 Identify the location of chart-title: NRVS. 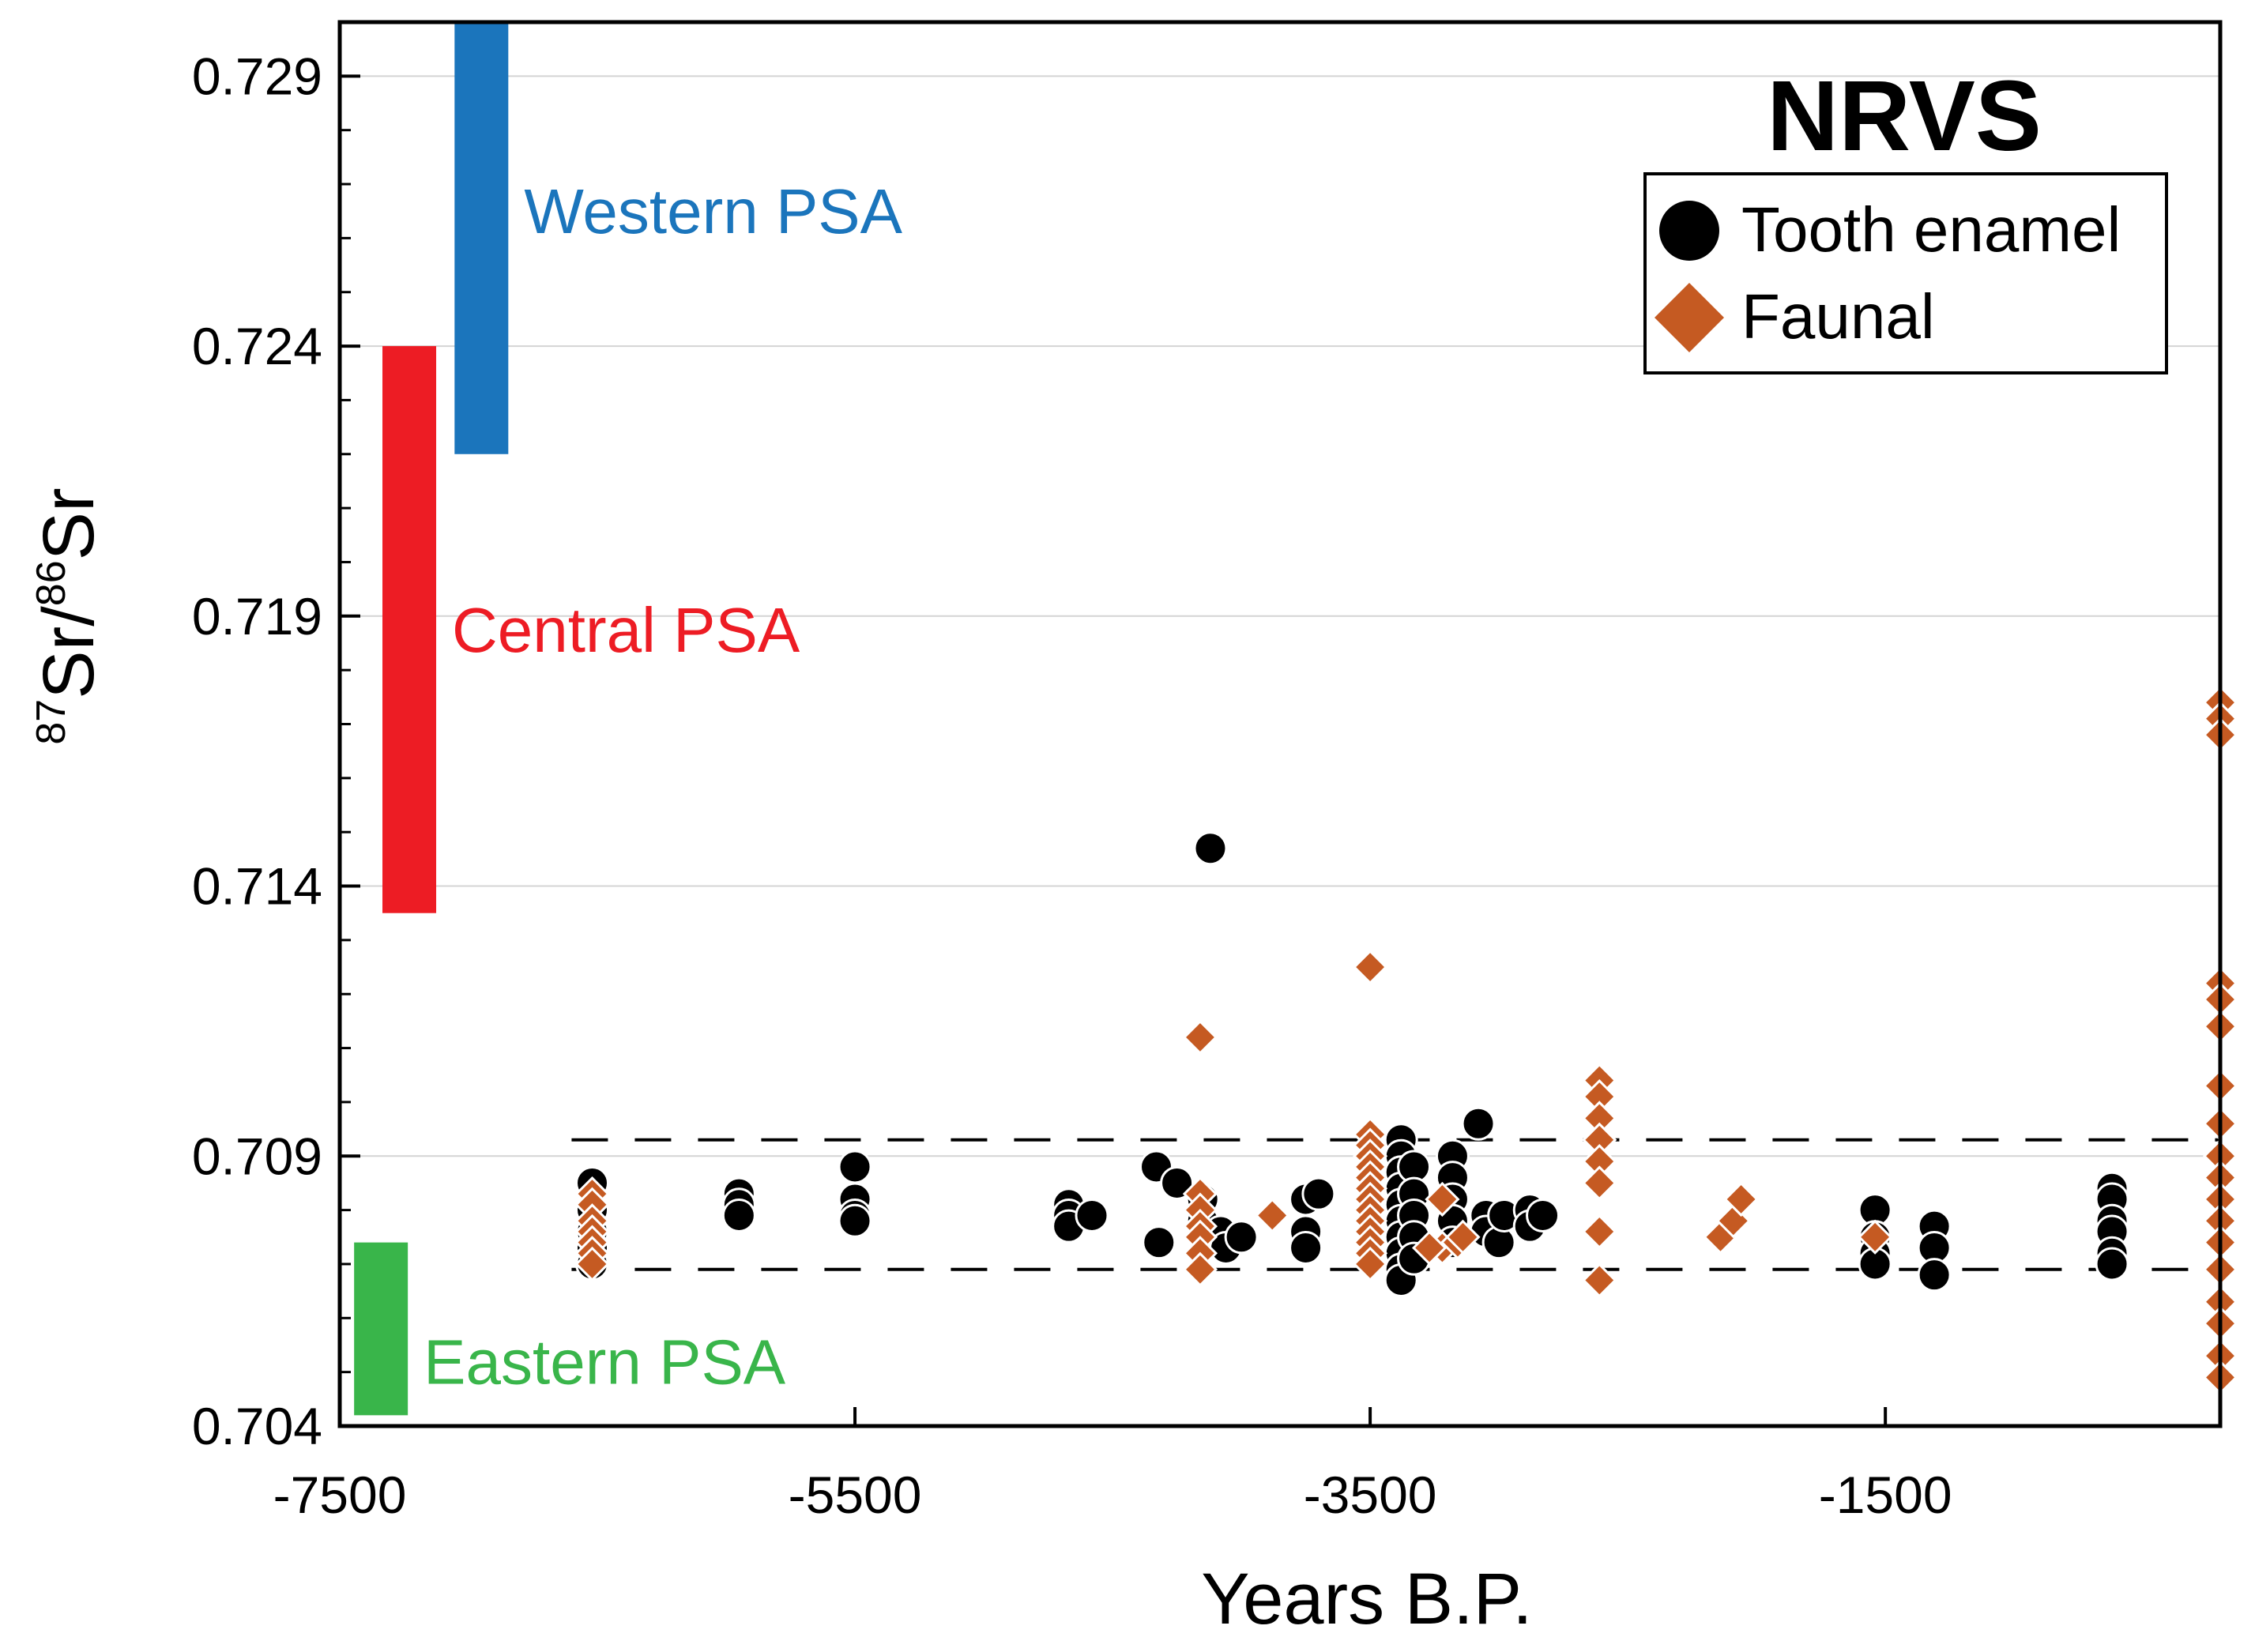
(1904, 115).